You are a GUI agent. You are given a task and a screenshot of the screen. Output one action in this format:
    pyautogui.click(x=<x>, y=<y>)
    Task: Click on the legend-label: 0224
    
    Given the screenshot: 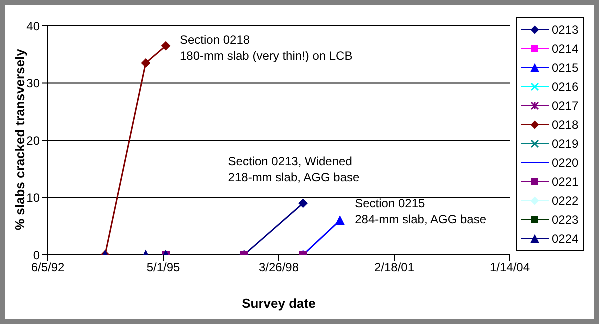 What is the action you would take?
    pyautogui.click(x=565, y=239)
    